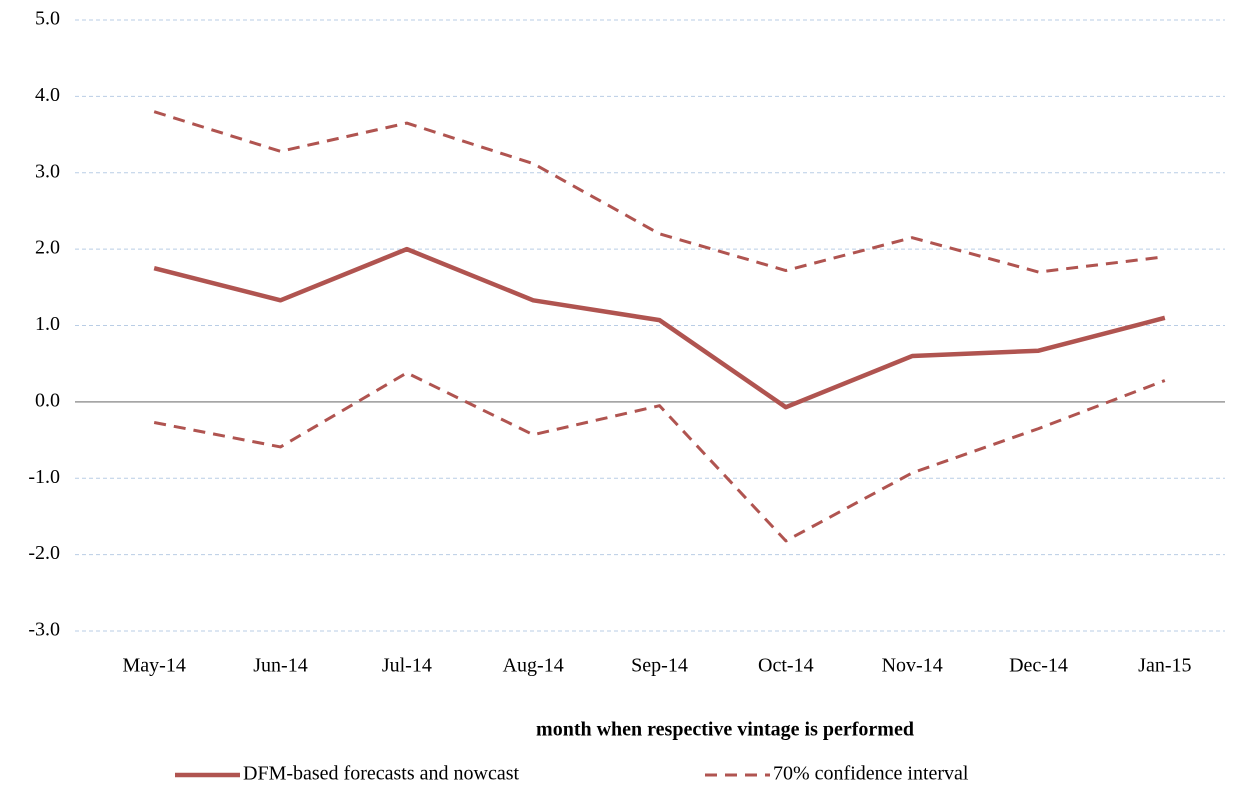  I want to click on y-tick-label: 2.0, so click(47, 248).